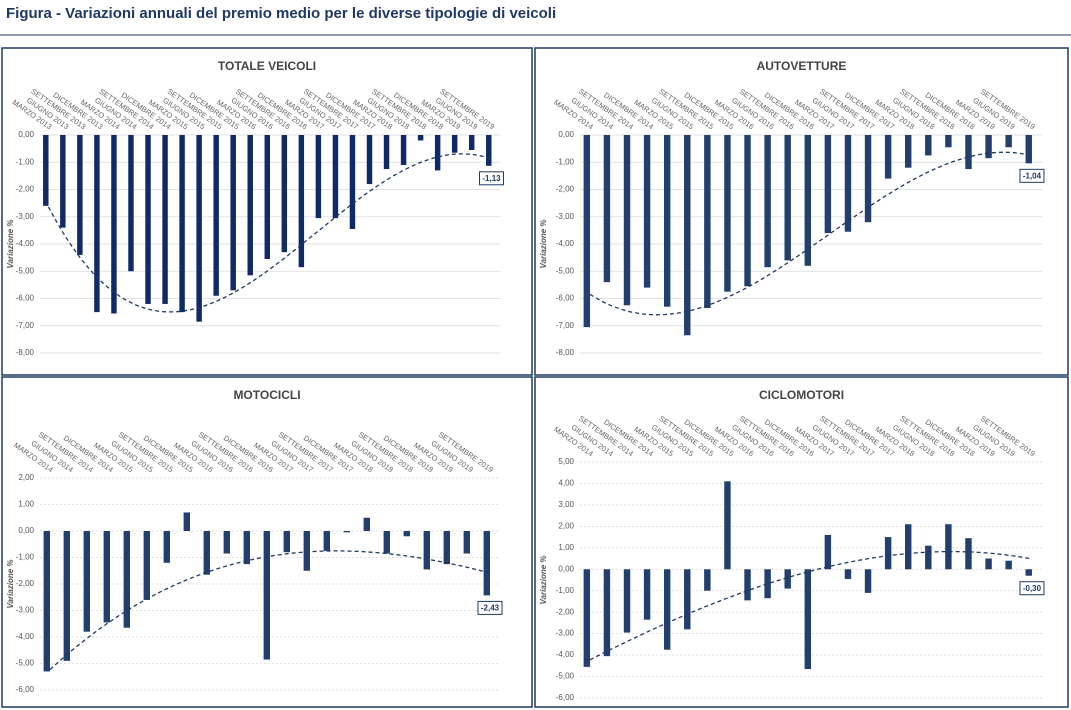 The image size is (1071, 710). Describe the element at coordinates (25, 352) in the screenshot. I see `y-tick-label: -8,00` at that location.